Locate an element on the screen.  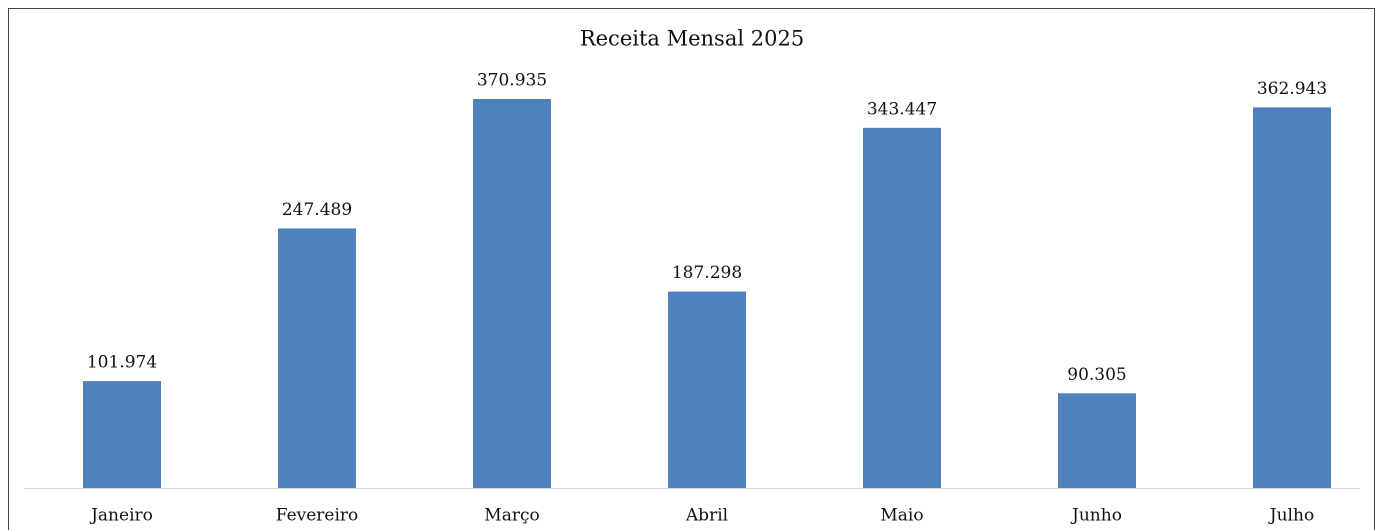
data-label: 343.447 is located at coordinates (902, 109).